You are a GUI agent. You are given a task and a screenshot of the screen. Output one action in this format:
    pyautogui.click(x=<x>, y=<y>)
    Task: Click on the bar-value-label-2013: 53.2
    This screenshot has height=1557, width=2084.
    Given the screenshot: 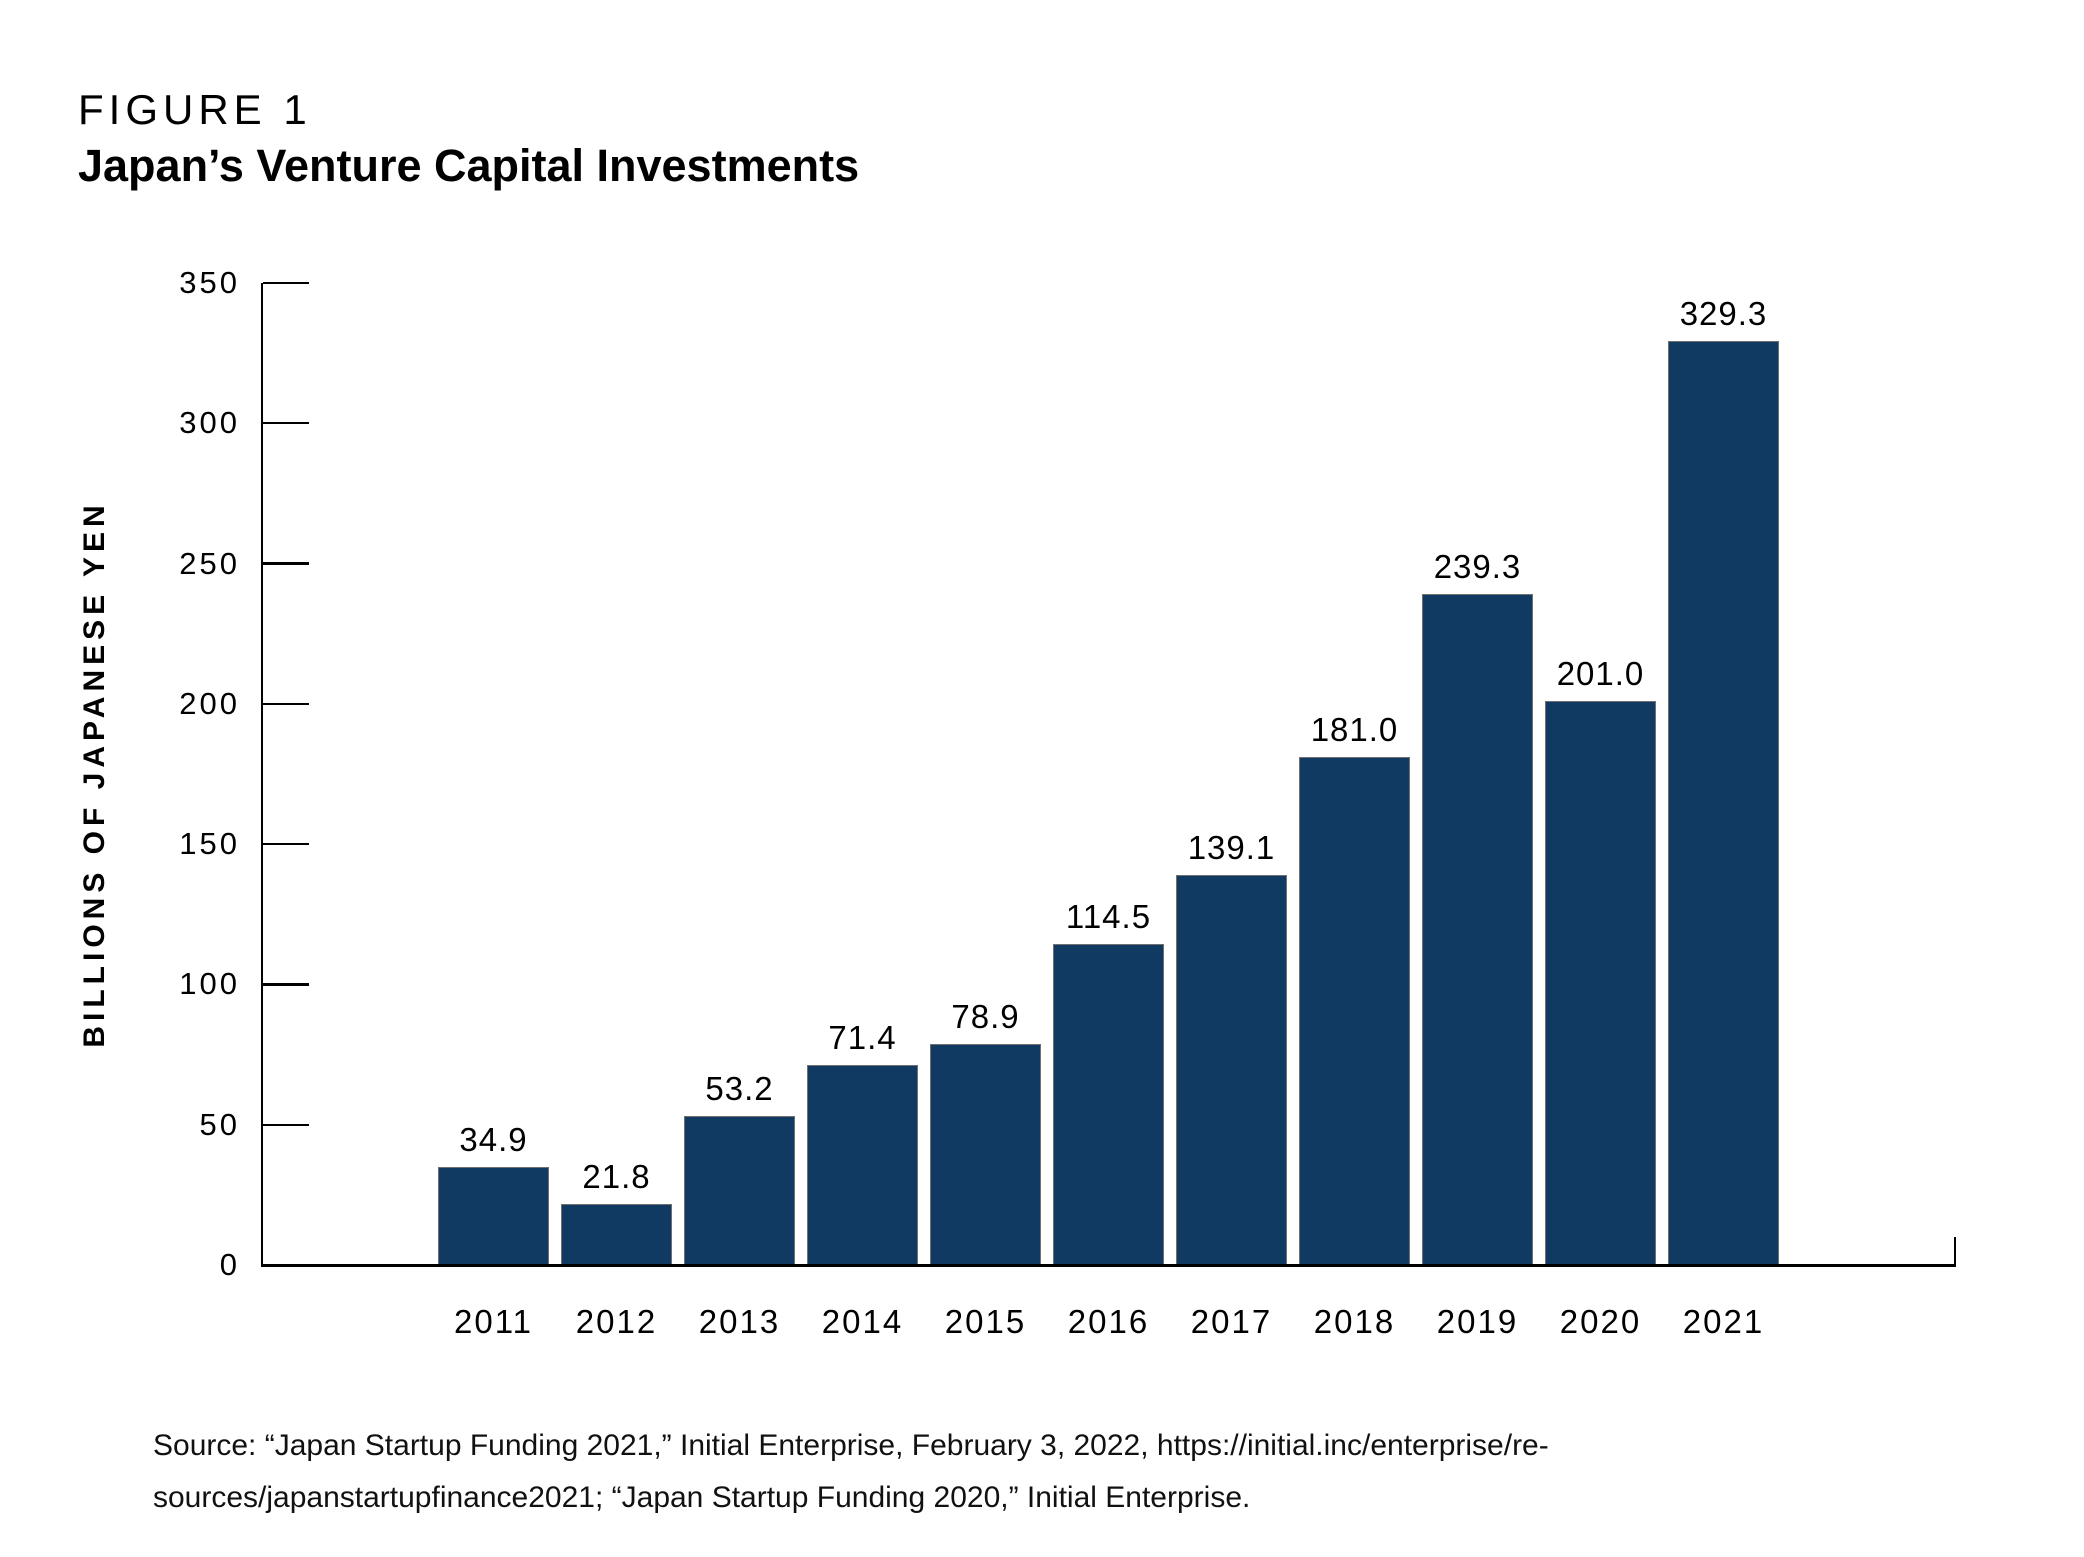 What is the action you would take?
    pyautogui.click(x=739, y=1088)
    